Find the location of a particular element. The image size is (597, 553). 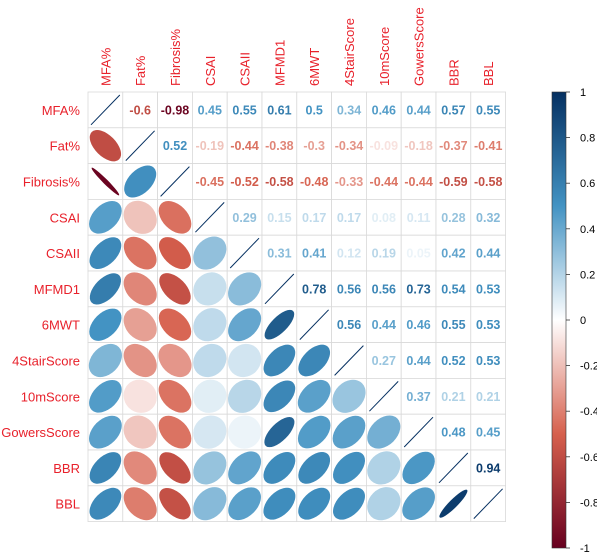

cell-CSAII-4StairScore: 0.12 is located at coordinates (349, 253).